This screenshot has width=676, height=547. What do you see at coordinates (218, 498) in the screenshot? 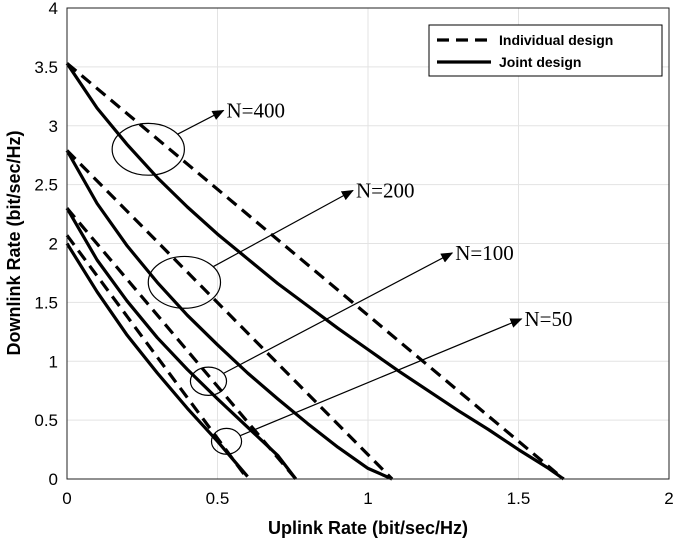
I see `x-tick-label: 0.5` at bounding box center [218, 498].